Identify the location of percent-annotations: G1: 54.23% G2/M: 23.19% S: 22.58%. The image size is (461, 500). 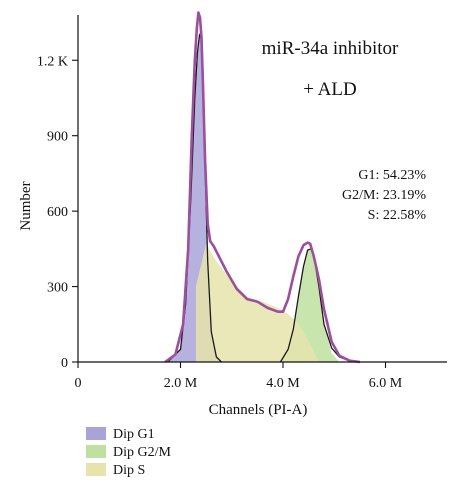
(384, 195).